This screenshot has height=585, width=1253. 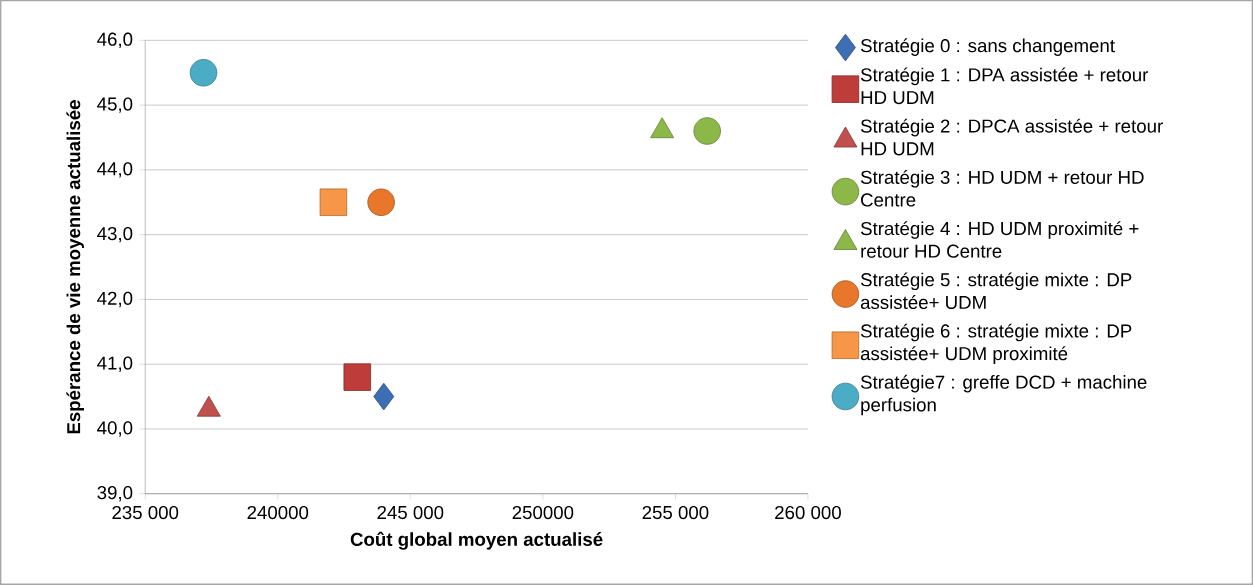 What do you see at coordinates (999, 239) in the screenshot?
I see `legend-label: Stratégie 4 : HD UDM proximité + retour HD Centre` at bounding box center [999, 239].